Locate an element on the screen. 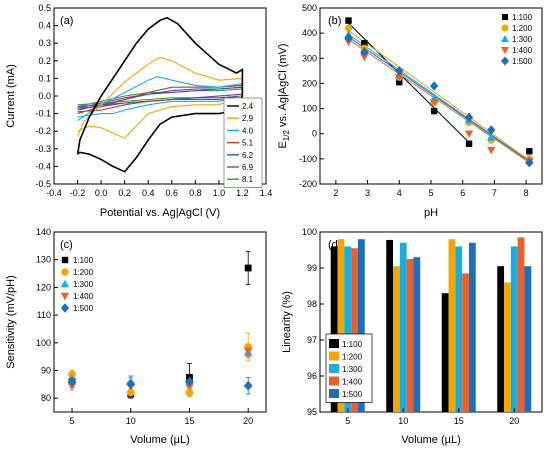 This screenshot has height=449, width=550. panel-a-legend-label-4-0: 4.0 is located at coordinates (248, 130).